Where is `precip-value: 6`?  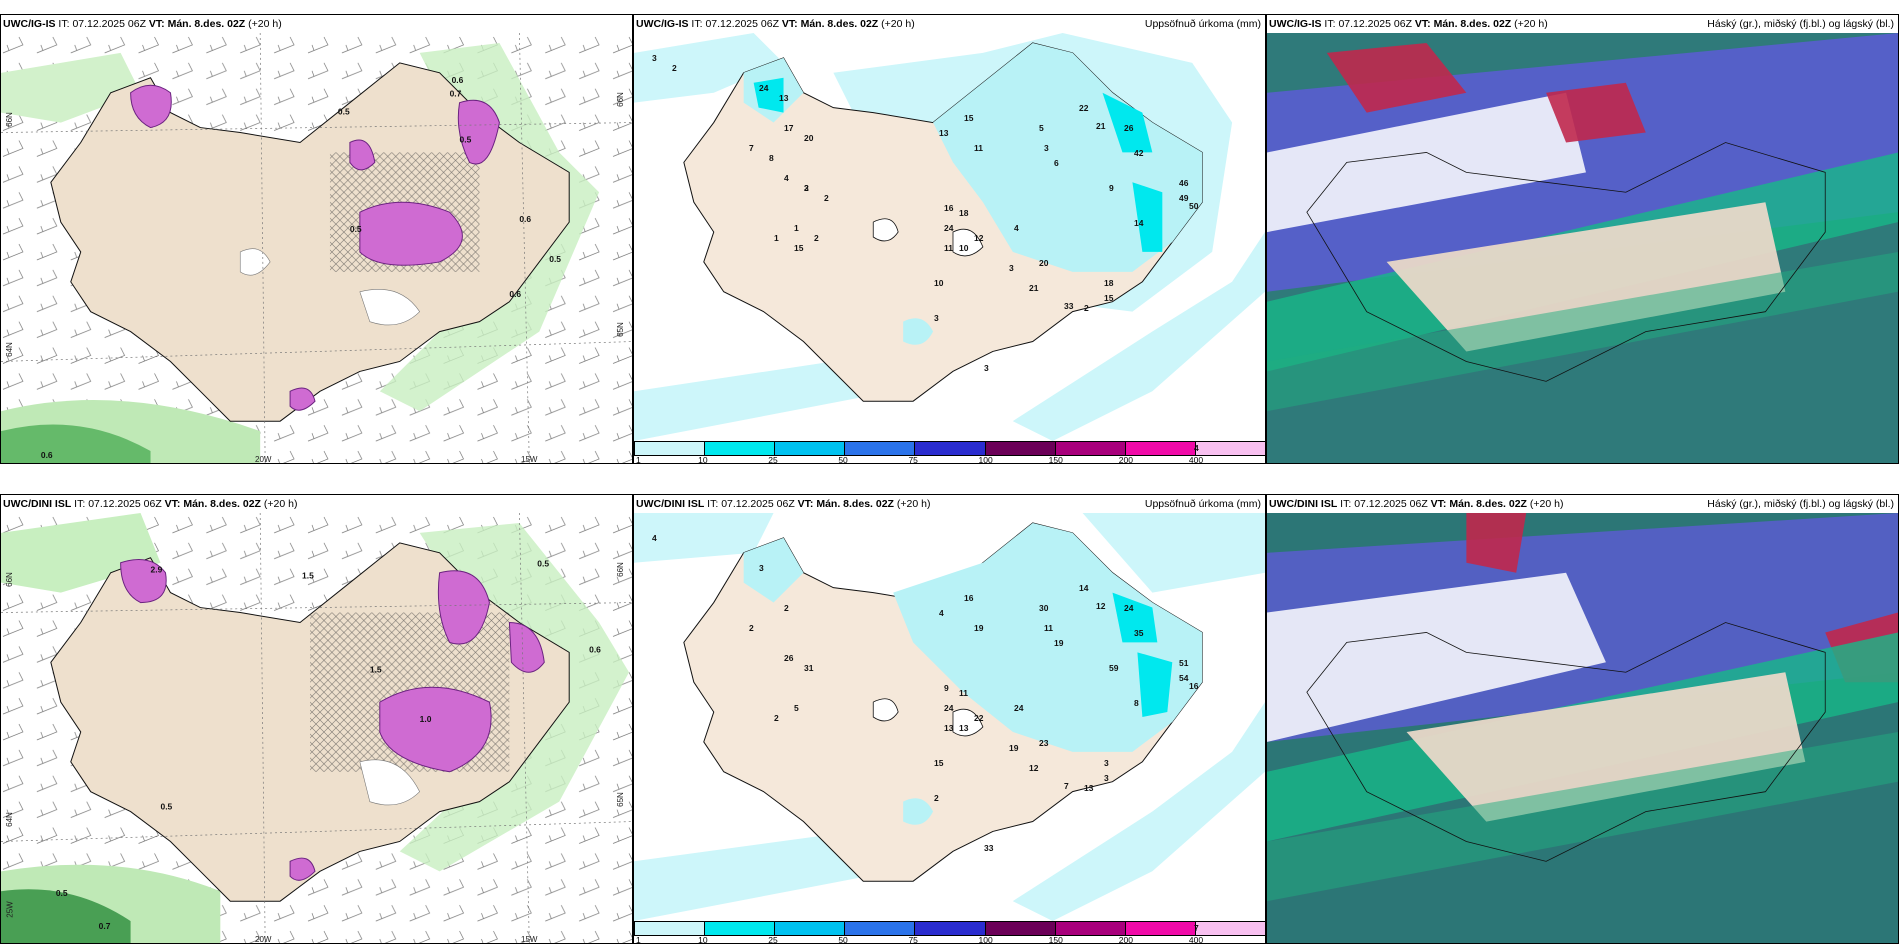
precip-value: 6 is located at coordinates (1056, 163).